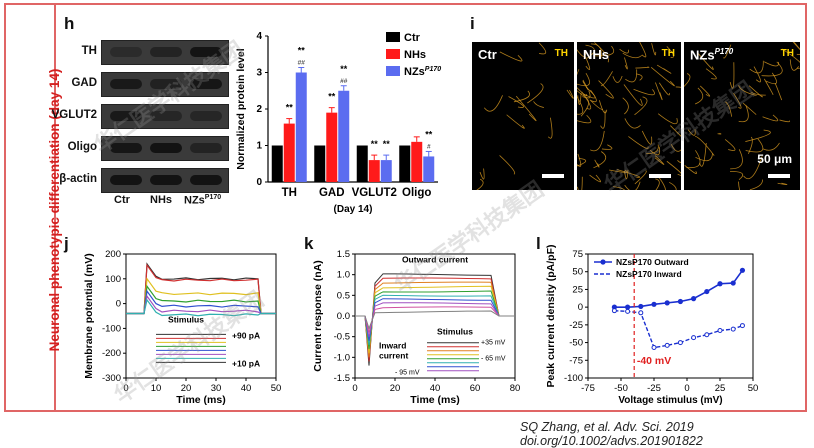  Describe the element at coordinates (309, 243) in the screenshot. I see `panel-k-letter: k` at that location.